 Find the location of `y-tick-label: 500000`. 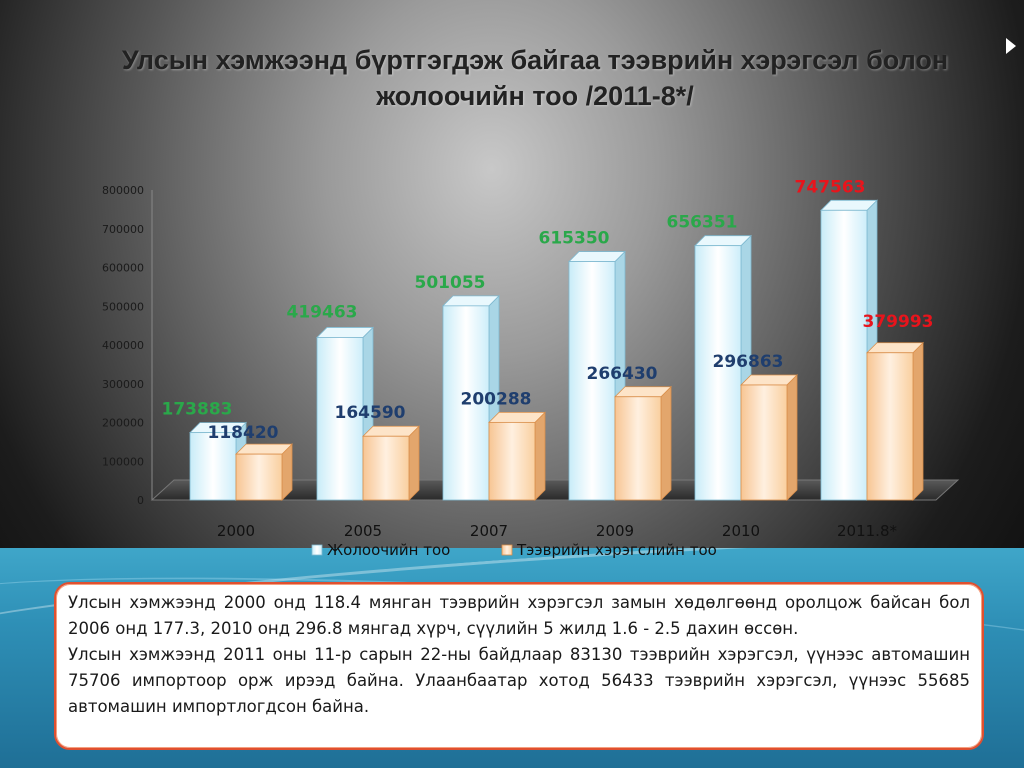

y-tick-label: 500000 is located at coordinates (123, 306).